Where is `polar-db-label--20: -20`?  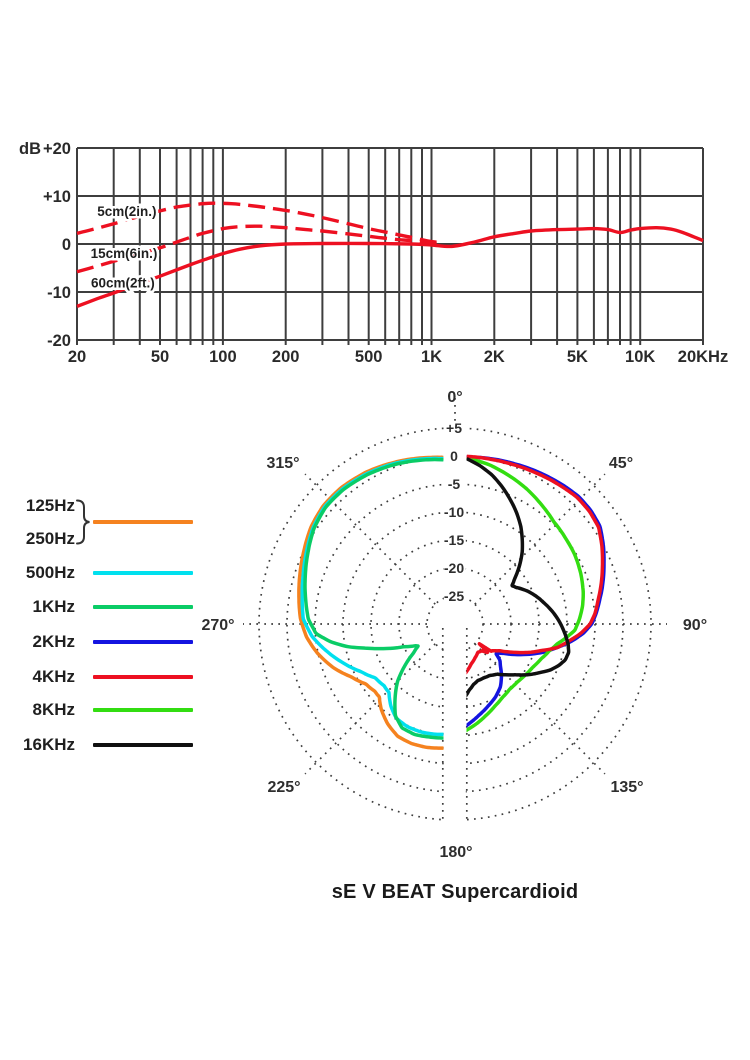
polar-db-label--20: -20 is located at coordinates (454, 568).